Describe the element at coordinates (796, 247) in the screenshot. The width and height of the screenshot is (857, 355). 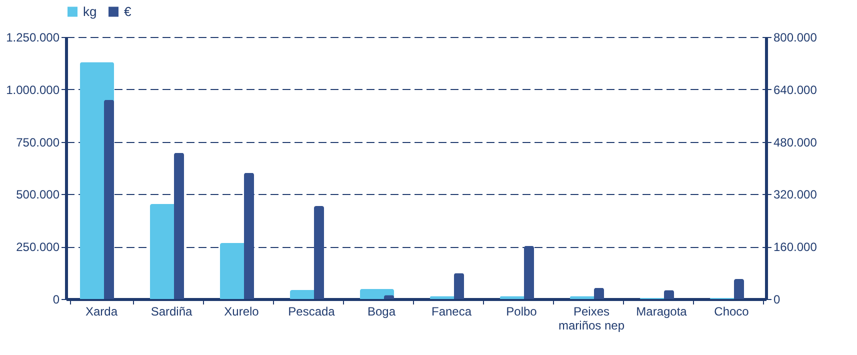
I see `y2-tick-label: 160.000` at that location.